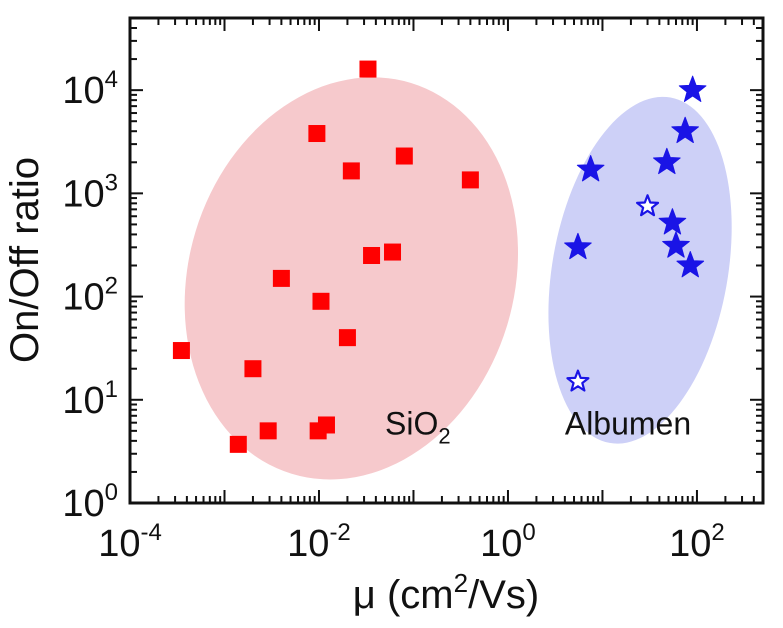  Describe the element at coordinates (111, 79) in the screenshot. I see `y-tick-label-exp: 4` at that location.